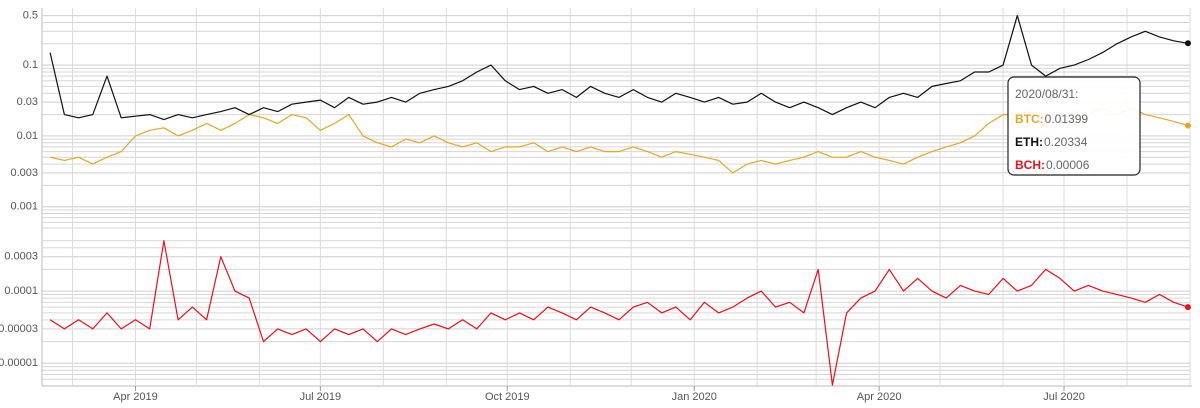  Describe the element at coordinates (1029, 119) in the screenshot. I see `tooltip-label: BTC:` at that location.